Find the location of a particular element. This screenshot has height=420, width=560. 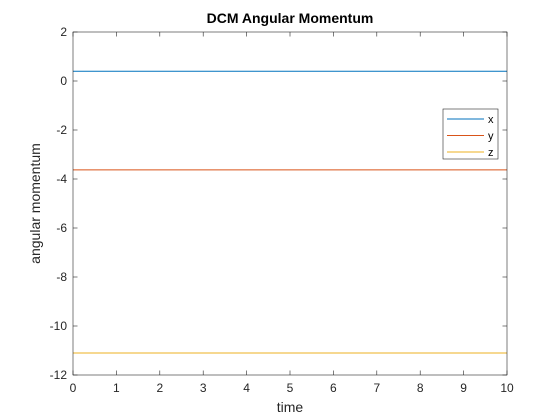

legend: xyz is located at coordinates (470, 134).